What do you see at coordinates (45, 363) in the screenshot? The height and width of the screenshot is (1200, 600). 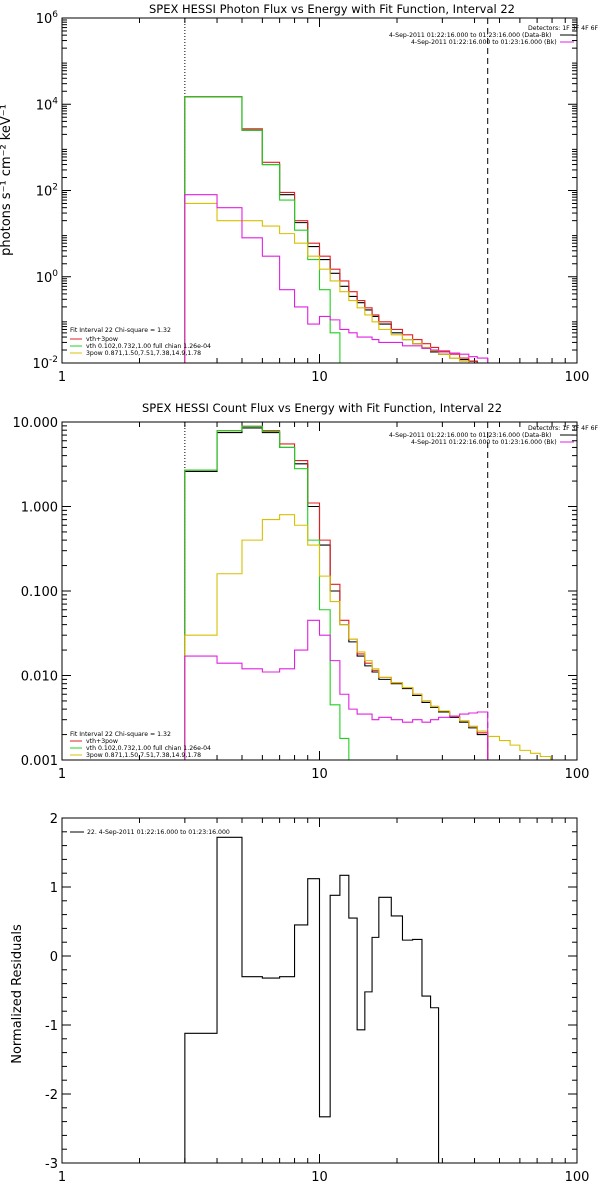 I see `y-tick-label: 10⁻²` at bounding box center [45, 363].